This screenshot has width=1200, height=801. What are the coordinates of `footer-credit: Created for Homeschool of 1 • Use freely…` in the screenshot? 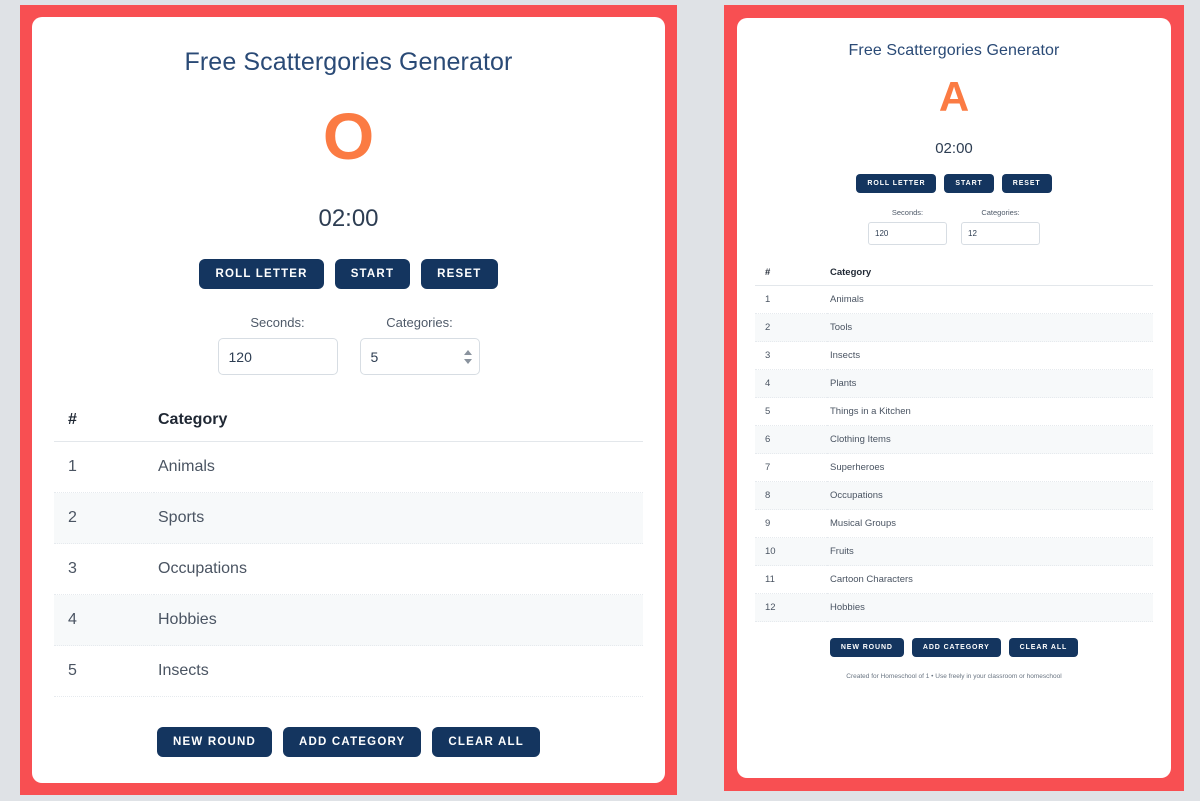 It's located at (954, 676).